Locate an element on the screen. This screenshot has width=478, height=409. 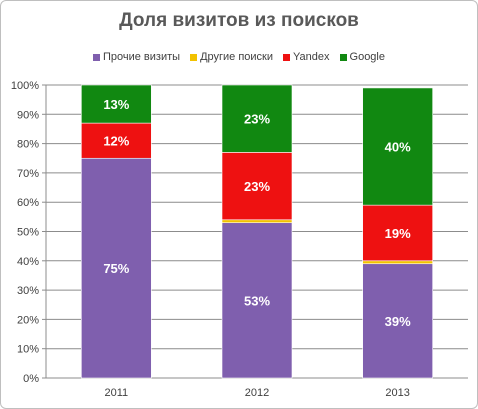
y-tick-label: 90% is located at coordinates (28, 115).